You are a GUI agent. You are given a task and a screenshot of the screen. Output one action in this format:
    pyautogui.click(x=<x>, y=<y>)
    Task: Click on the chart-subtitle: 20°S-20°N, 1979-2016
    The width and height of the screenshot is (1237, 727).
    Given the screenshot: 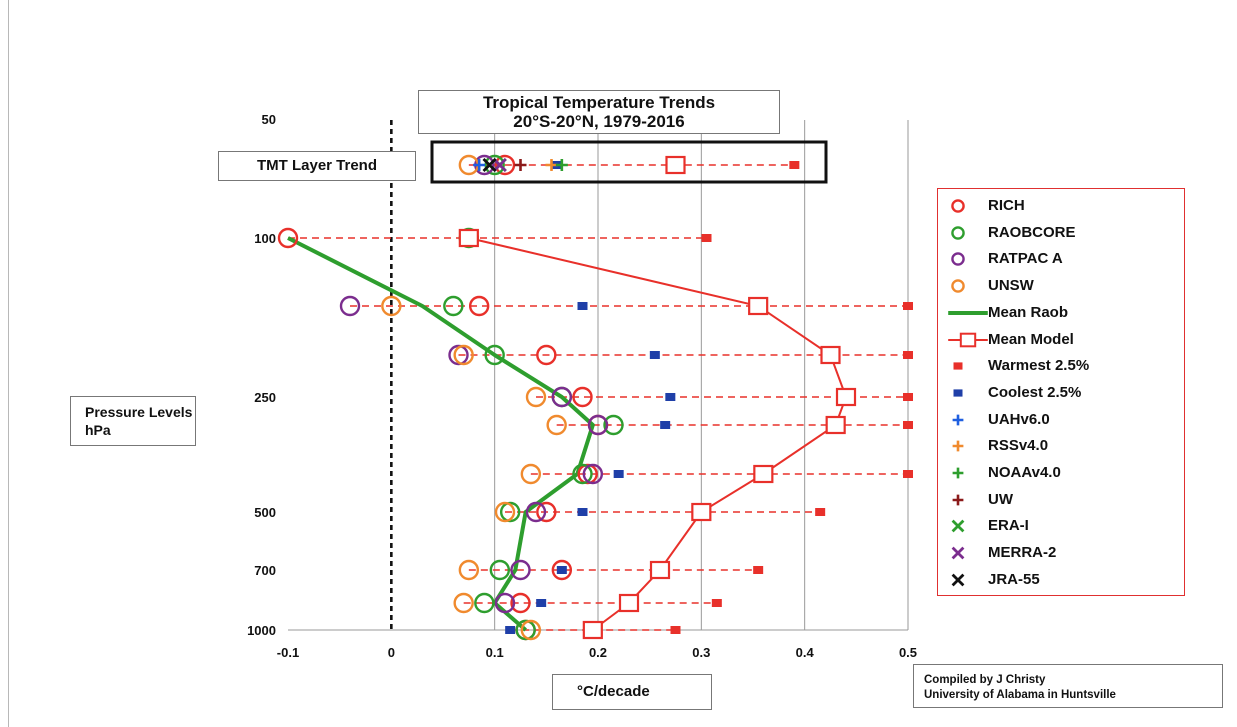 What is the action you would take?
    pyautogui.click(x=599, y=121)
    